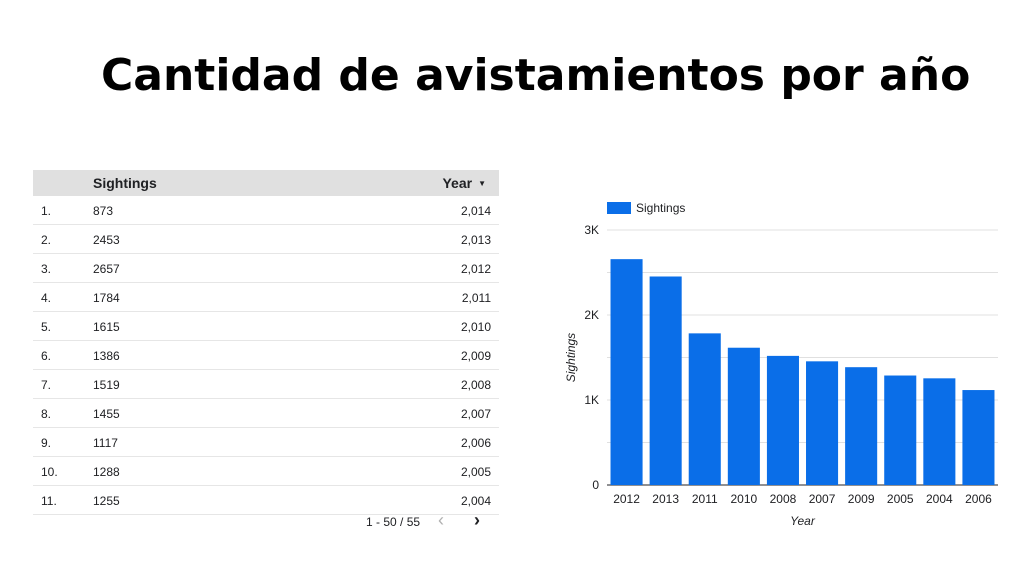  What do you see at coordinates (105, 443) in the screenshot?
I see `cell-sightings: 1117` at bounding box center [105, 443].